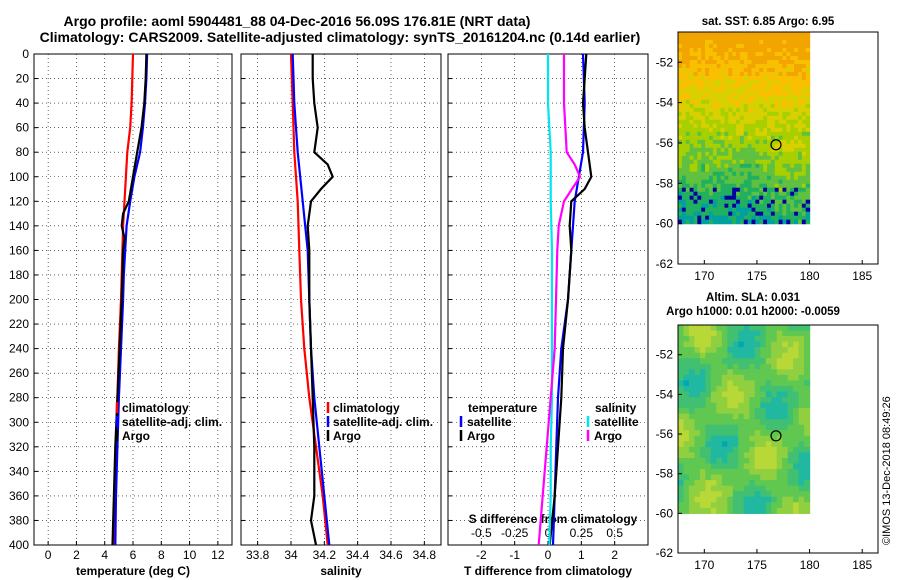 This screenshot has height=580, width=900. Describe the element at coordinates (810, 276) in the screenshot. I see `map-x-tick-label: 180` at that location.